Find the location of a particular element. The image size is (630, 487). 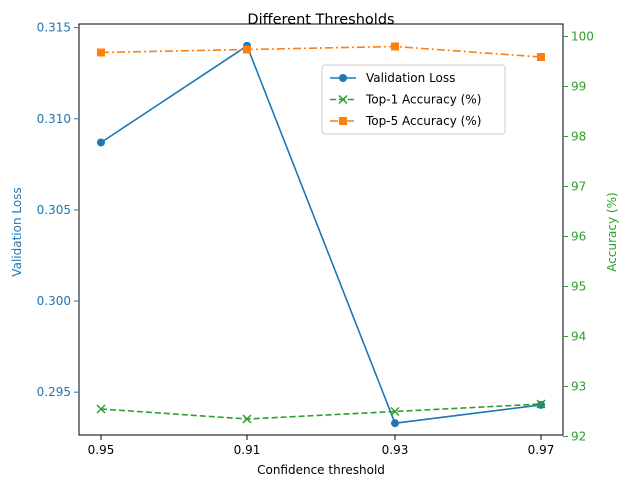

y-left-tick-label: 0.295 is located at coordinates (54, 392).